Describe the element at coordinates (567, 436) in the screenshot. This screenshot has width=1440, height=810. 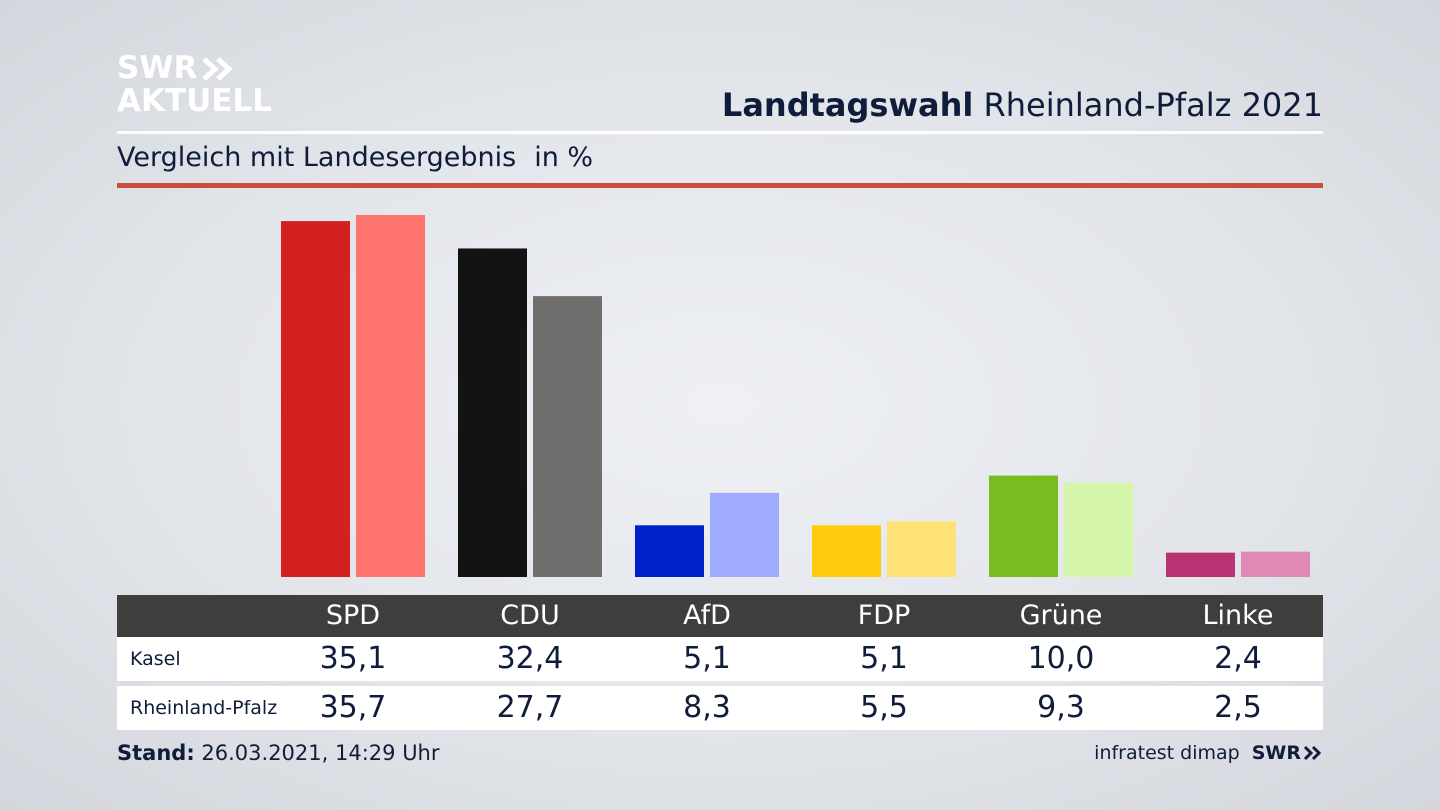
I see `bar-cdu-state` at that location.